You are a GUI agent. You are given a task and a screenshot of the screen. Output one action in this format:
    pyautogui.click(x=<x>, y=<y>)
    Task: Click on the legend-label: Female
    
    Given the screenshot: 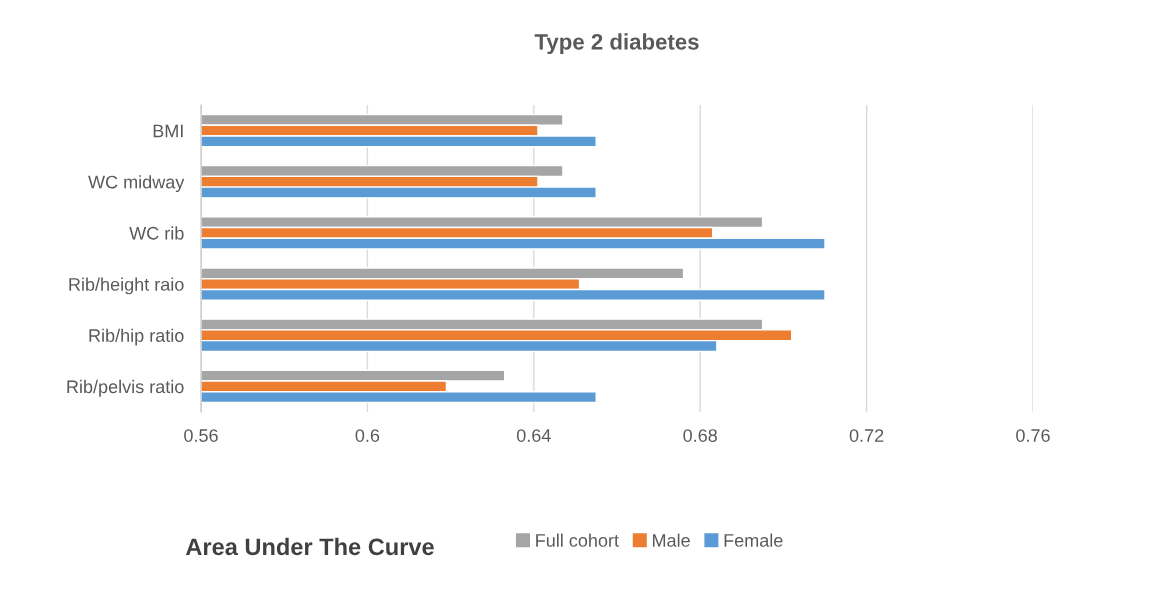 What is the action you would take?
    pyautogui.click(x=753, y=540)
    